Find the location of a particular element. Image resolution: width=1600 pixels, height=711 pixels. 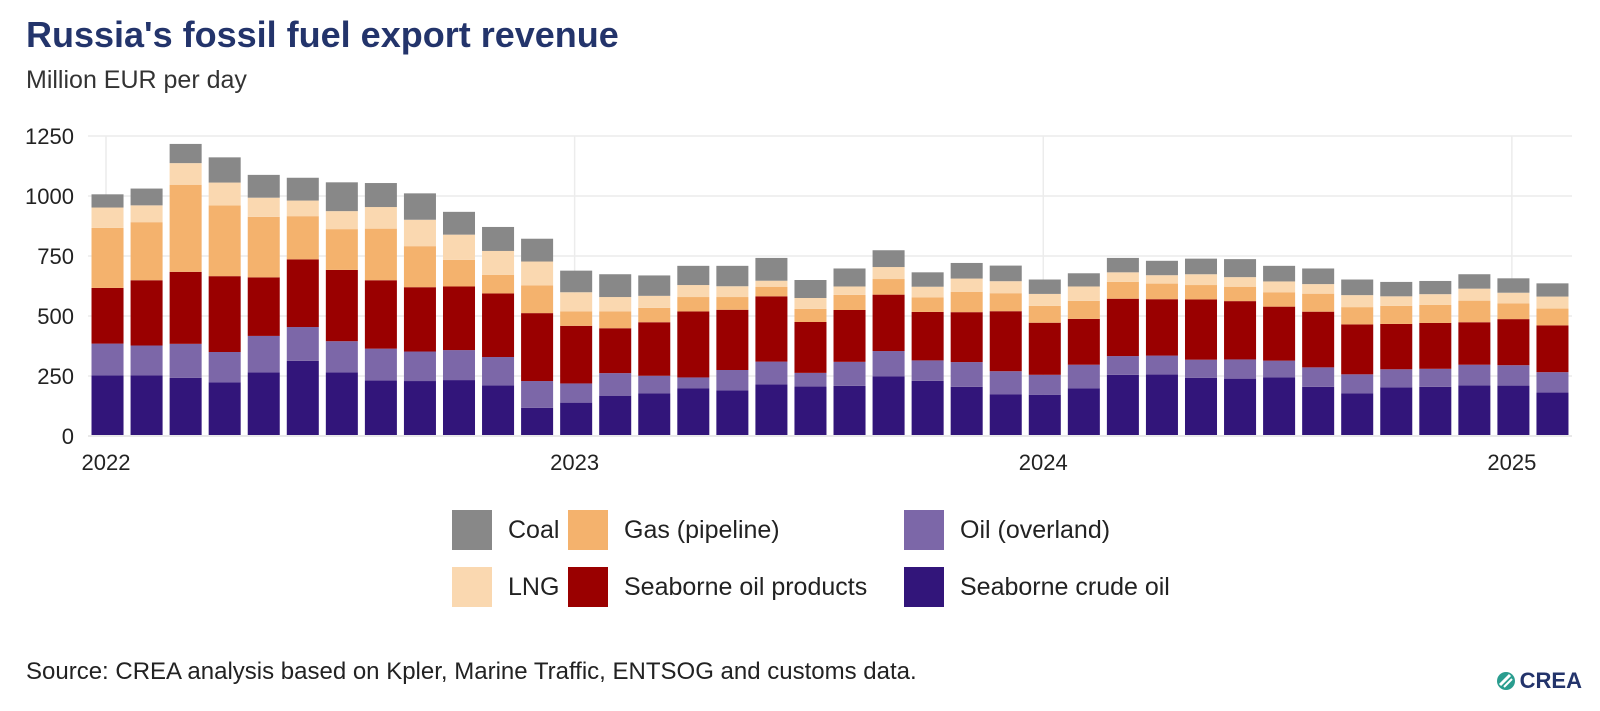

y-tick-label-0: 0 is located at coordinates (68, 436).